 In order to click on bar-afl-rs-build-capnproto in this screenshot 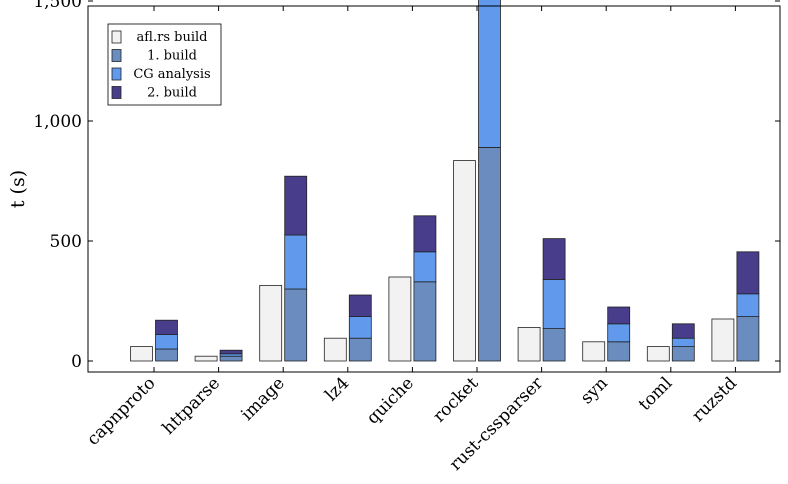, I will do `click(141, 354)`.